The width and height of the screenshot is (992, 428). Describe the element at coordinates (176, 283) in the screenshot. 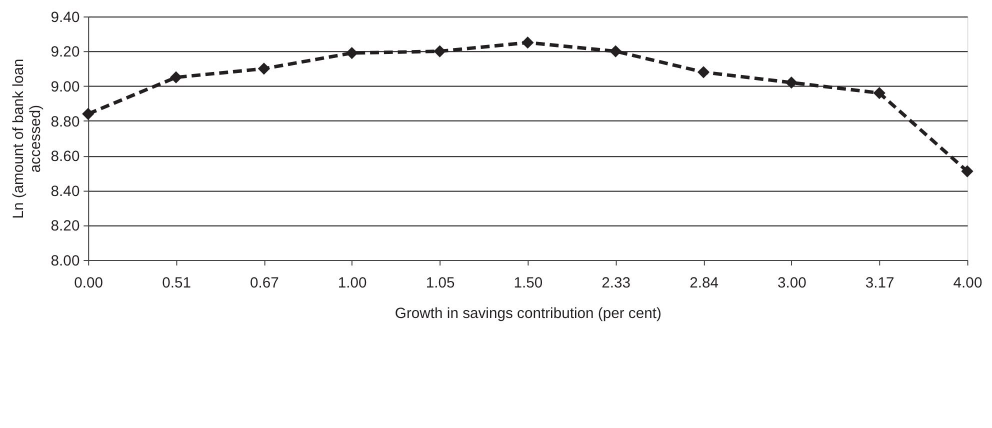

I see `x-tick-label: 0.51` at that location.